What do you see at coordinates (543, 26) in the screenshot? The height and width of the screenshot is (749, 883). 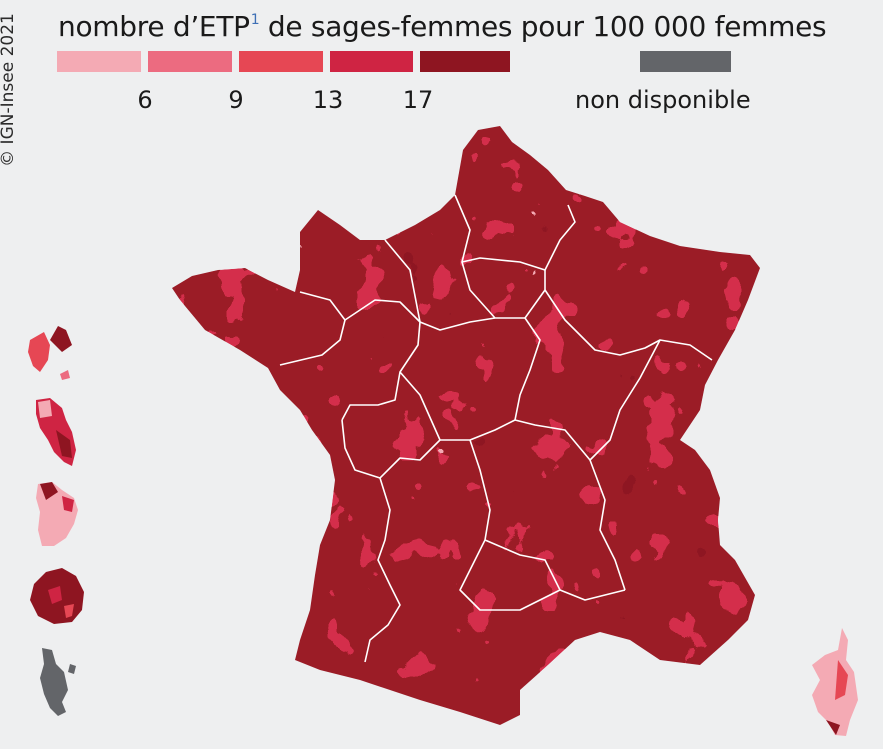 I see `legend-title-suffix: de sages-femmes pour 100 000 femmes` at bounding box center [543, 26].